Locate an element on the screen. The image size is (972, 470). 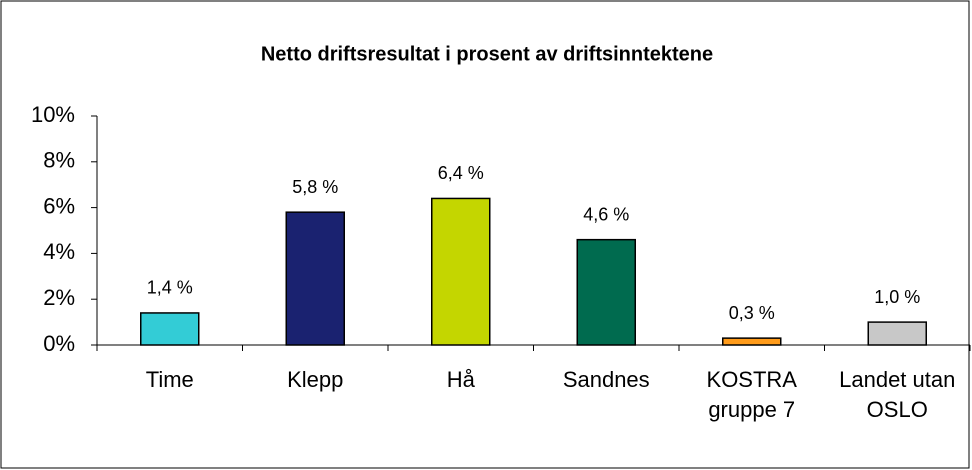
y-tick-label: 4% is located at coordinates (59, 251).